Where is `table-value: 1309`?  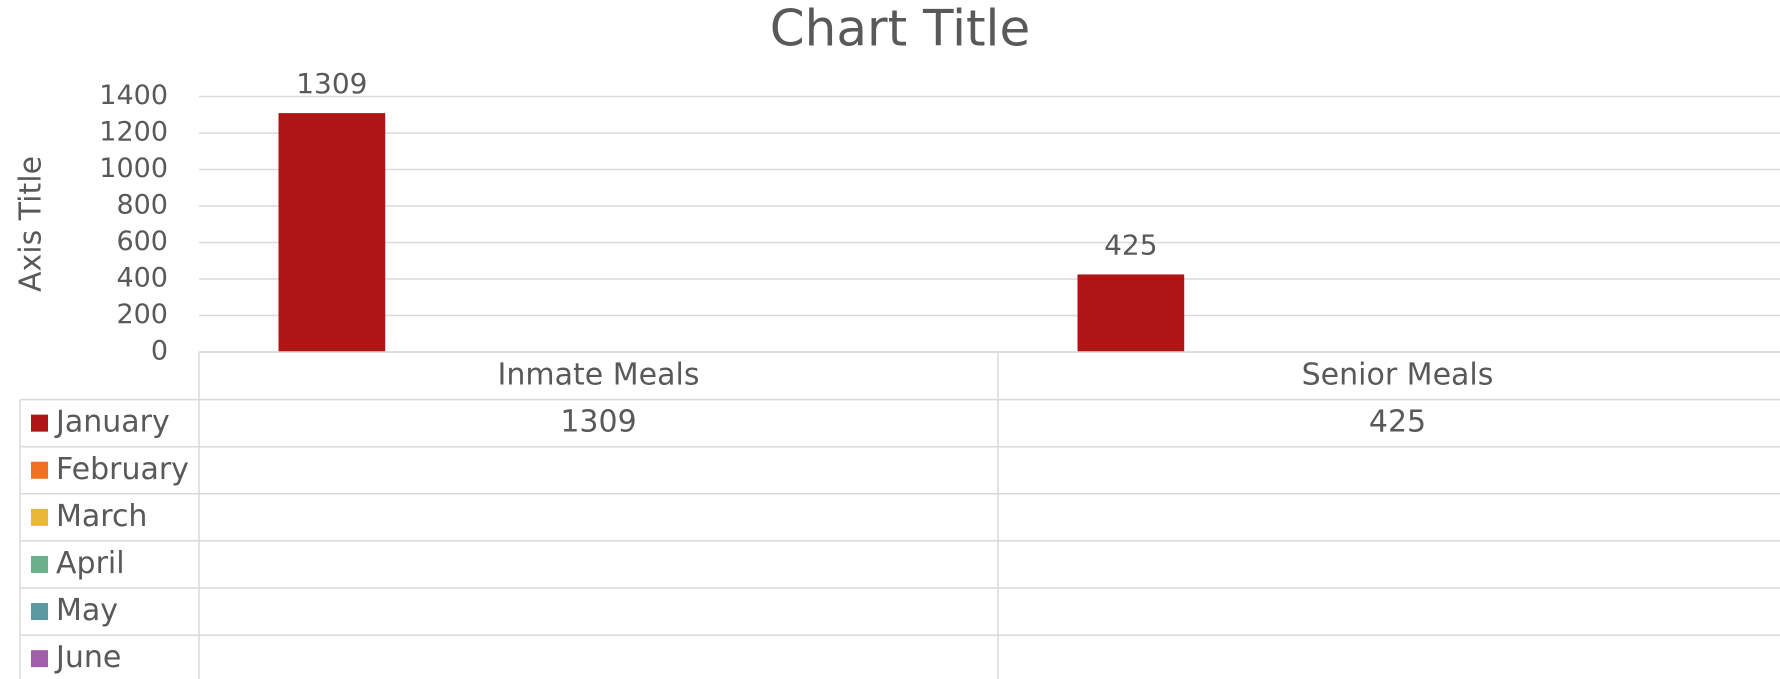
table-value: 1309 is located at coordinates (598, 422).